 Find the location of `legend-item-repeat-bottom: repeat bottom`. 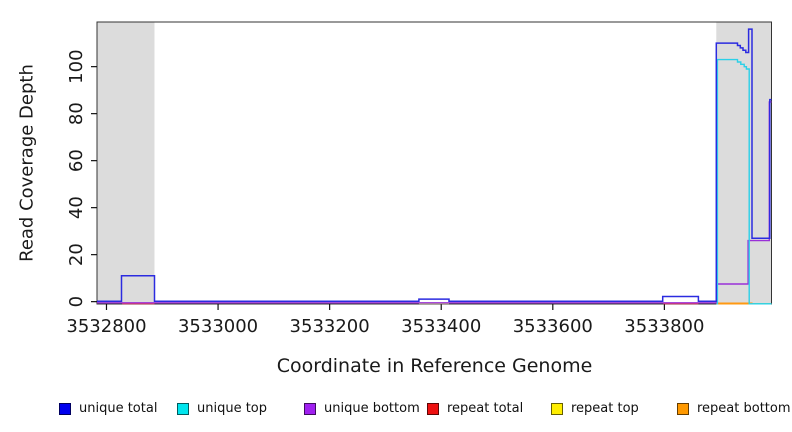

legend-item-repeat-bottom: repeat bottom is located at coordinates (734, 408).